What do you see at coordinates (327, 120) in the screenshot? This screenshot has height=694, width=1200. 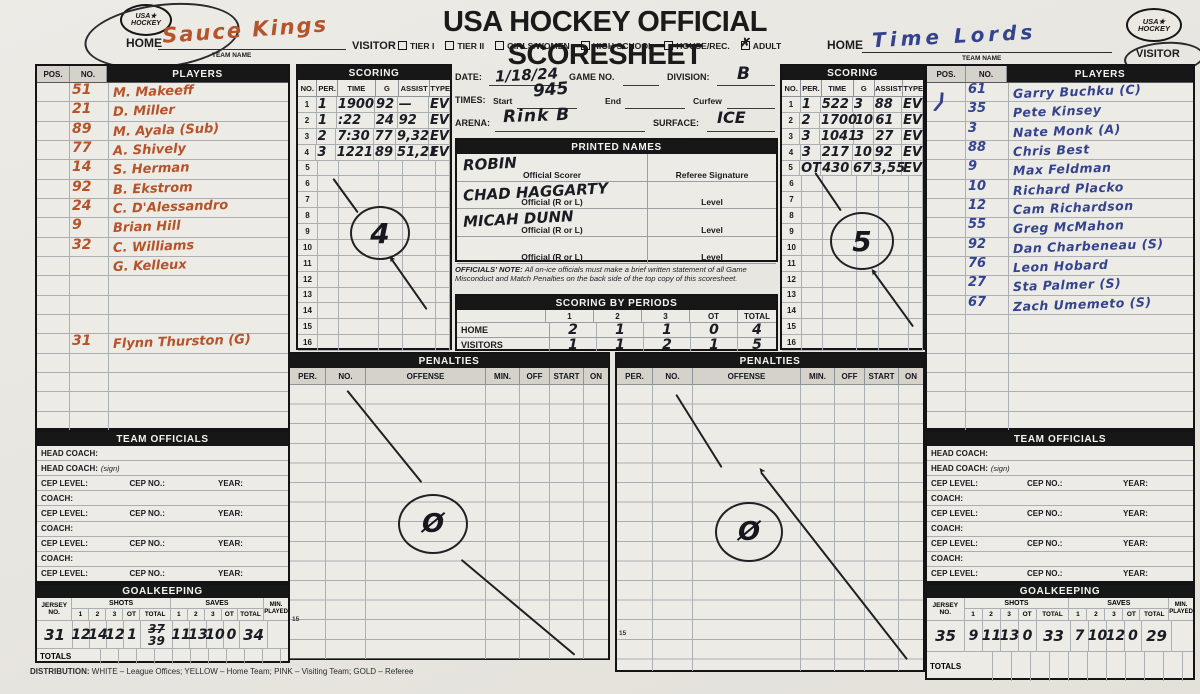 I see `scoring-period: 1` at bounding box center [327, 120].